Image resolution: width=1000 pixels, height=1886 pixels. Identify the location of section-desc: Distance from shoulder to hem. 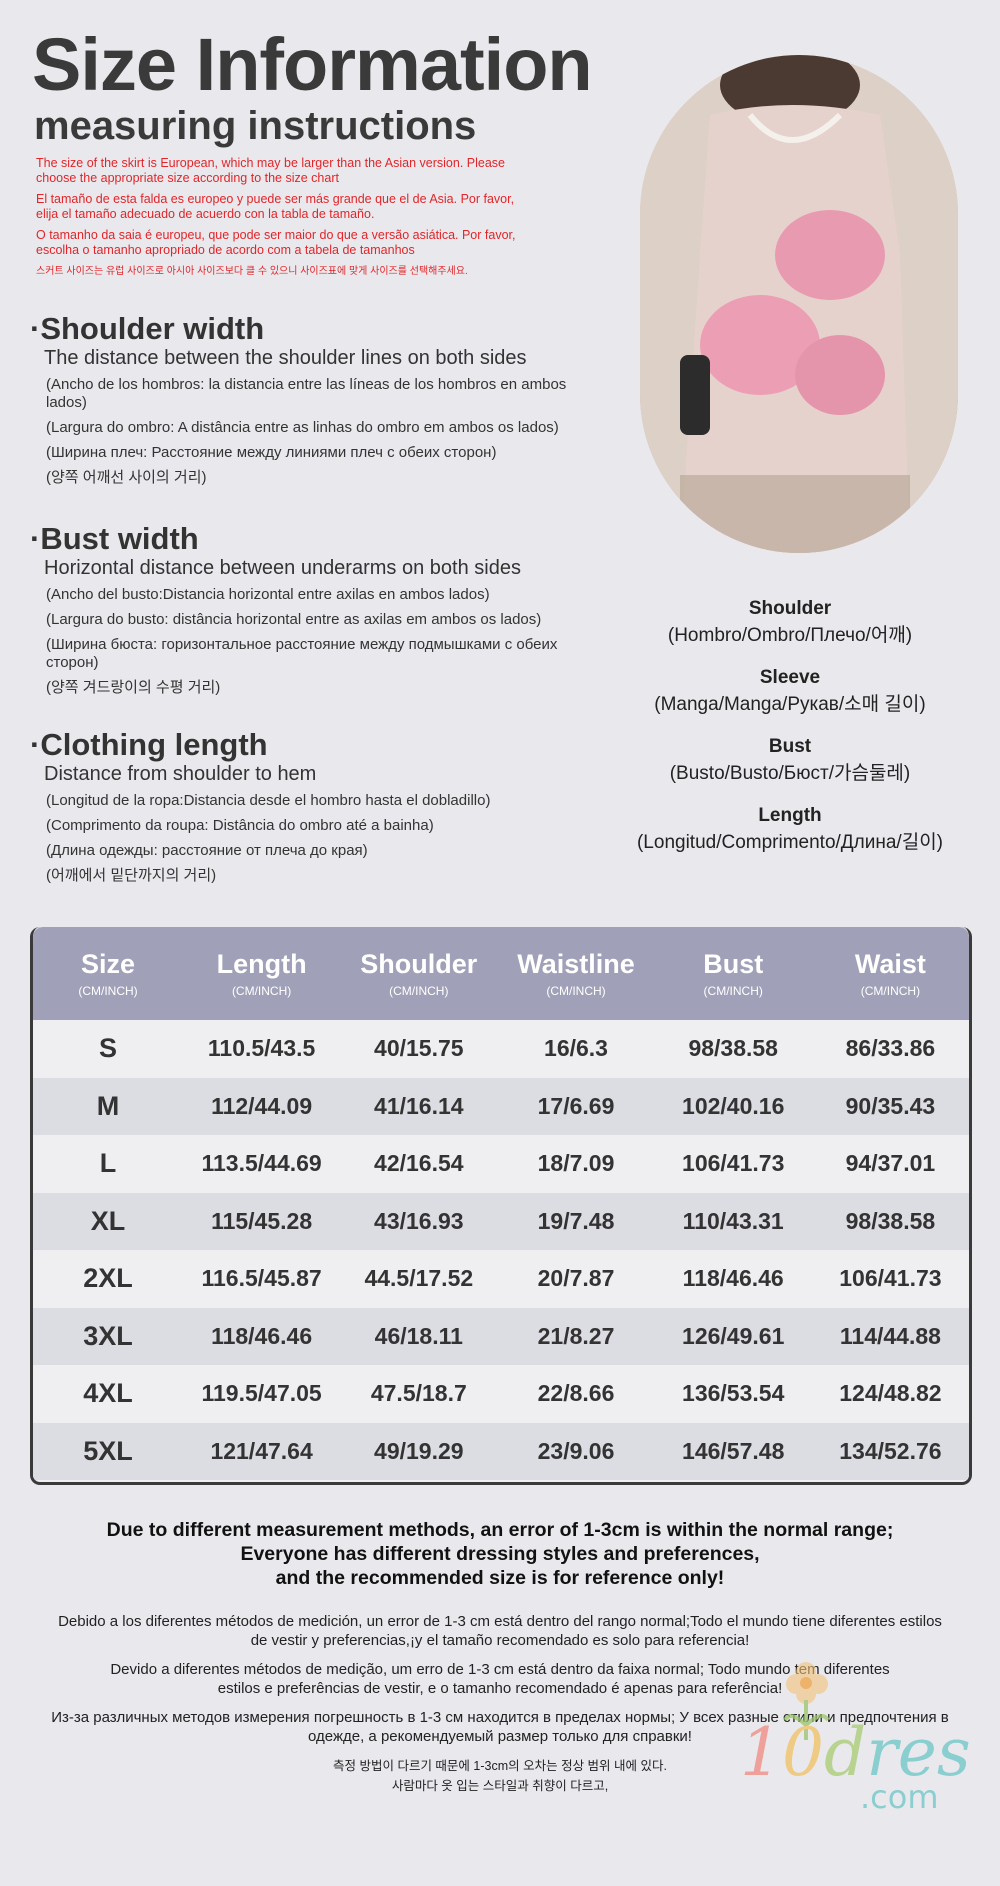
(180, 774).